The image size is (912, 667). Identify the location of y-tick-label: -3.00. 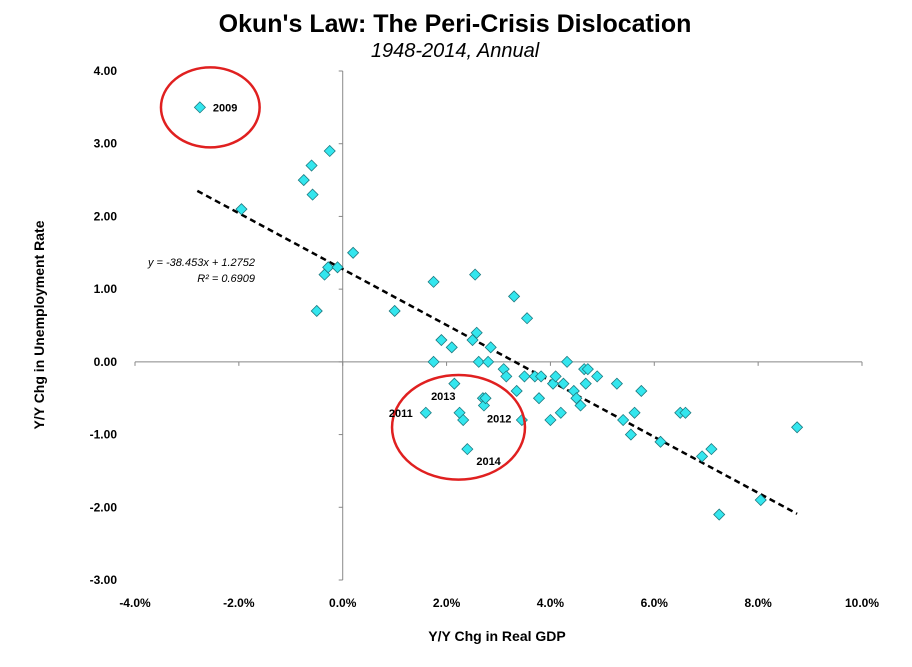
(104, 580).